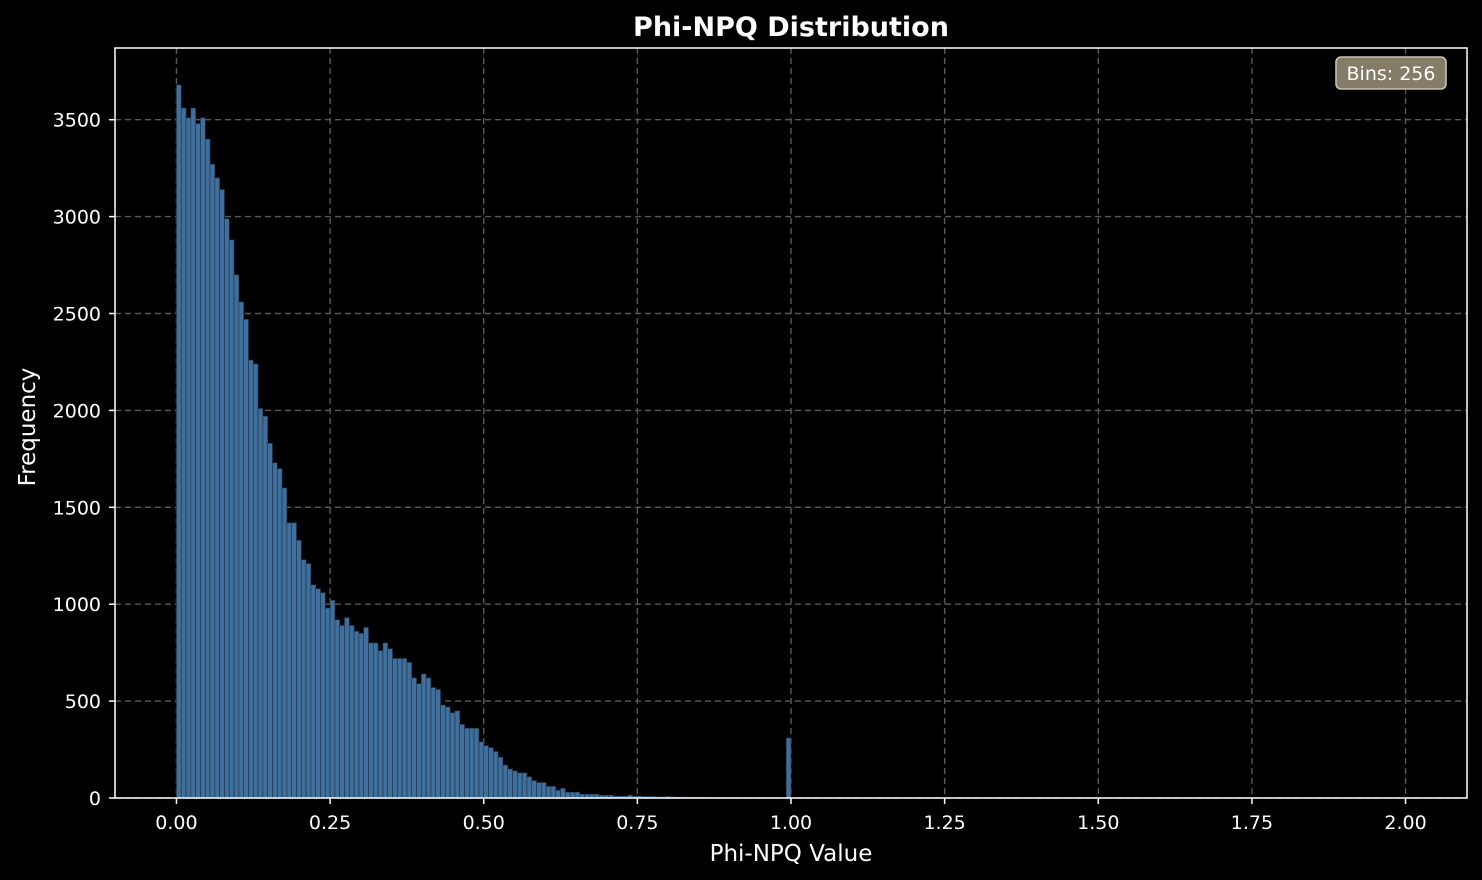 The height and width of the screenshot is (880, 1482). I want to click on bins-annotation: Bins: 256, so click(1391, 73).